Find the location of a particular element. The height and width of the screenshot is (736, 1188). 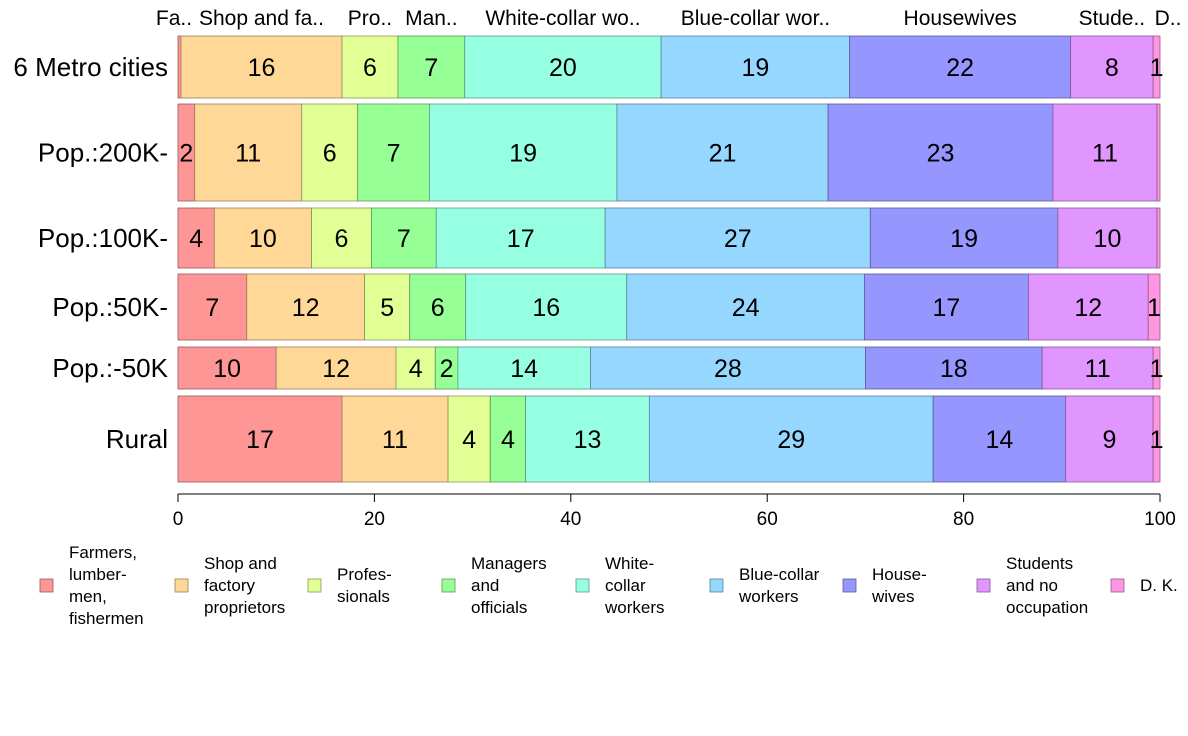

legend-item: House-wives is located at coordinates (884, 585).